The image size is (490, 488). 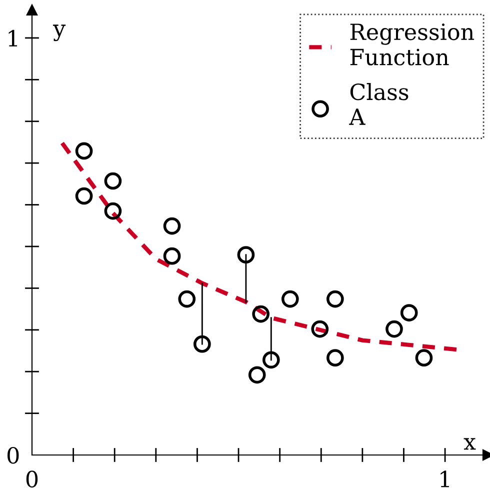 I want to click on x-axis-title: x, so click(x=470, y=444).